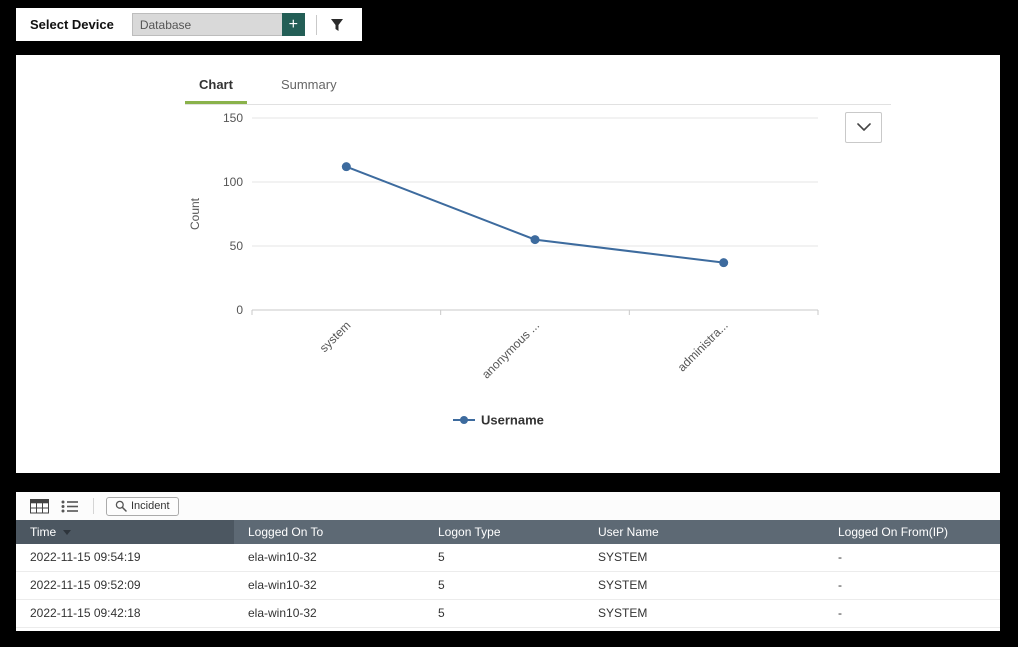  I want to click on collapse-chart-button, so click(863, 127).